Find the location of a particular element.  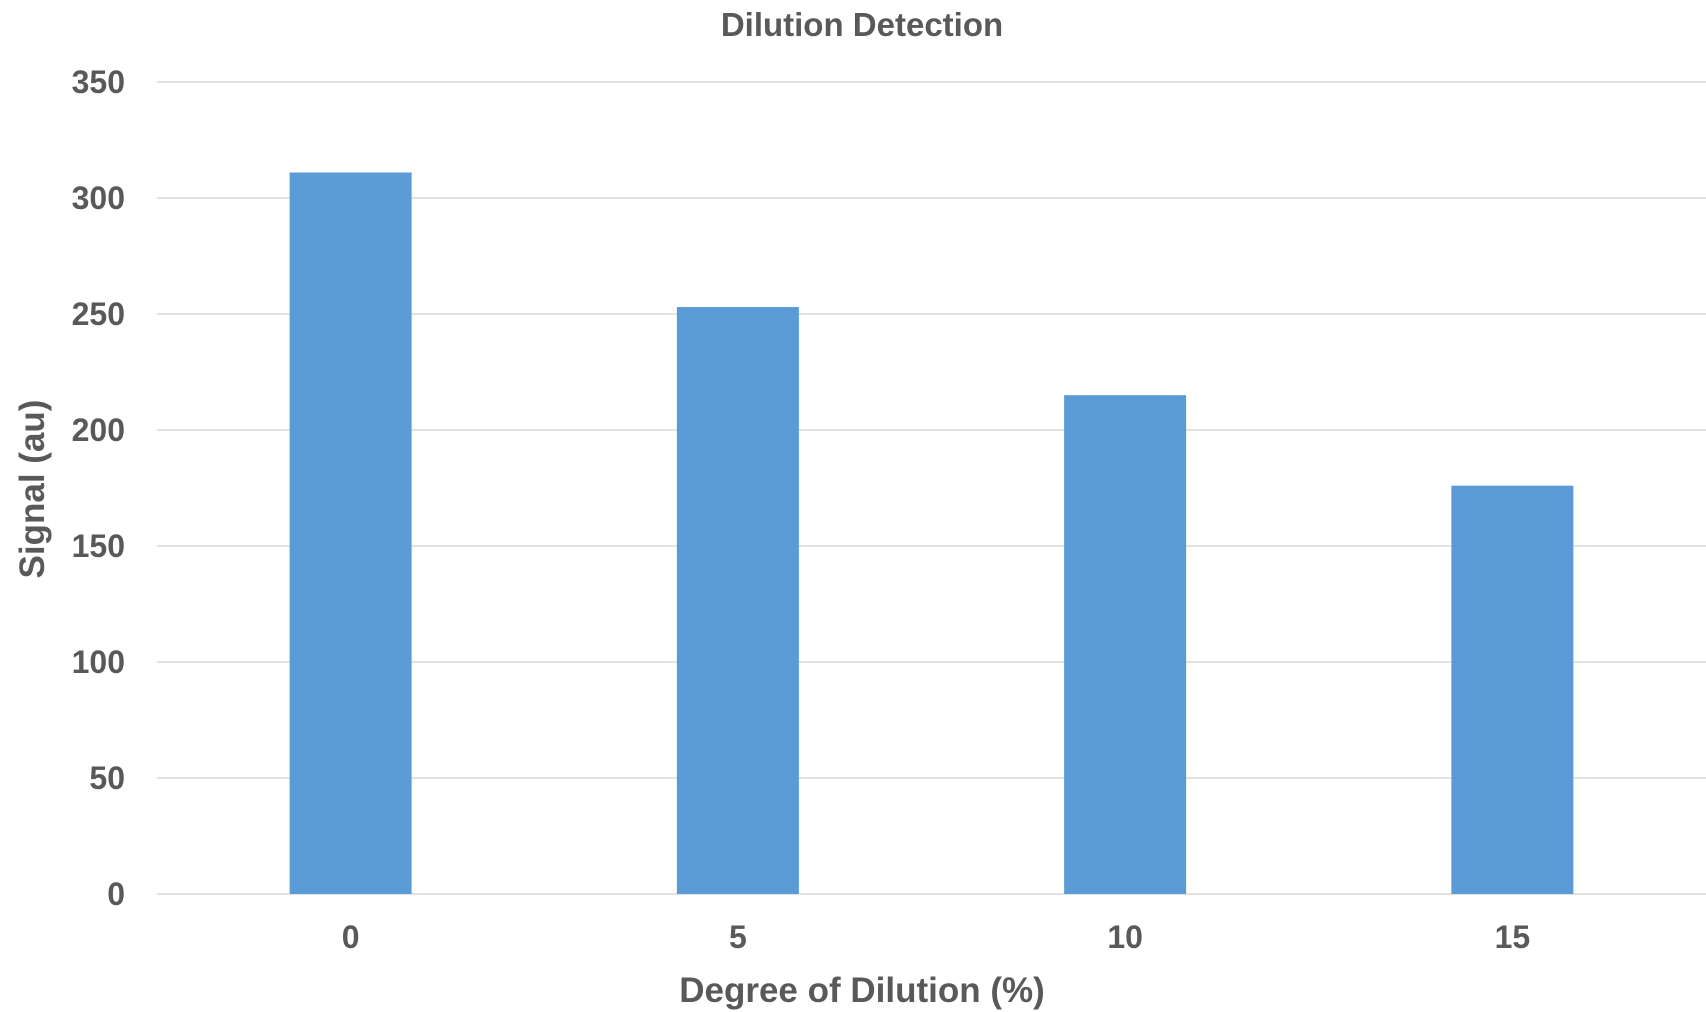

y-tick-label: 300 is located at coordinates (98, 198).